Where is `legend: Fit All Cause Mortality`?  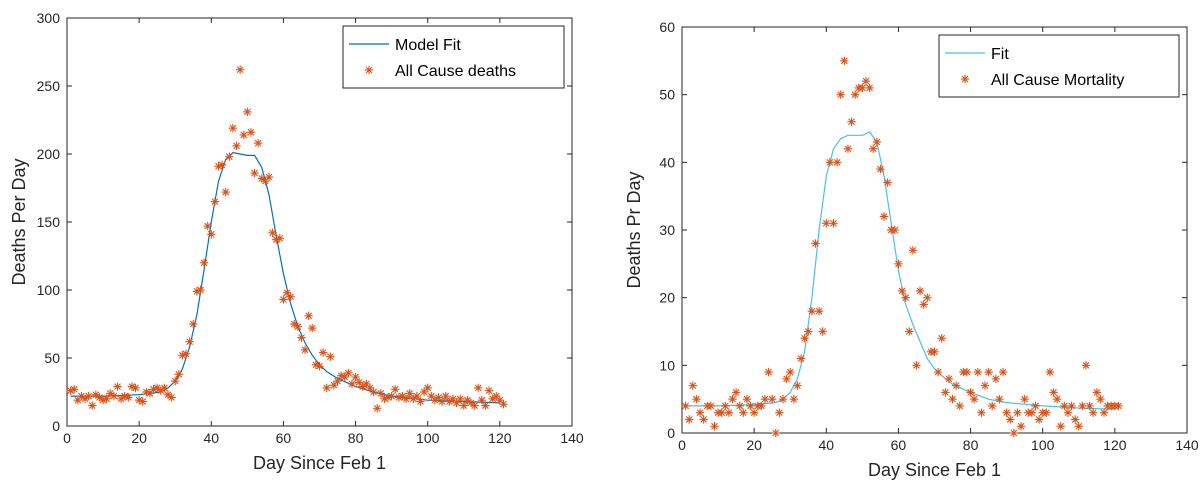 legend: Fit All Cause Mortality is located at coordinates (1059, 66).